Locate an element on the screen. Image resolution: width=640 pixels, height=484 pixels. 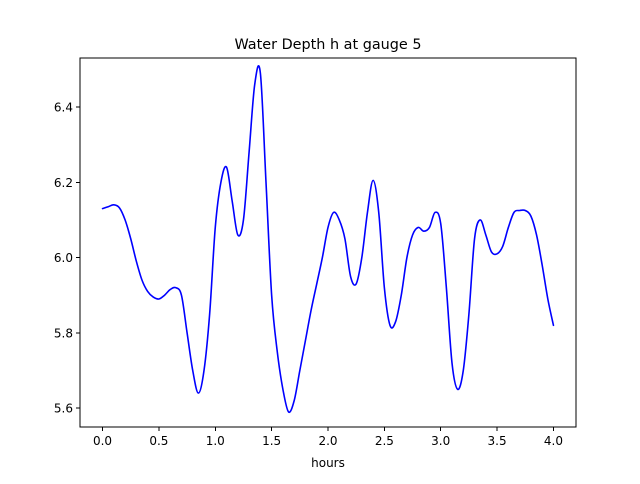
x-tick-label: 1.5 is located at coordinates (271, 441).